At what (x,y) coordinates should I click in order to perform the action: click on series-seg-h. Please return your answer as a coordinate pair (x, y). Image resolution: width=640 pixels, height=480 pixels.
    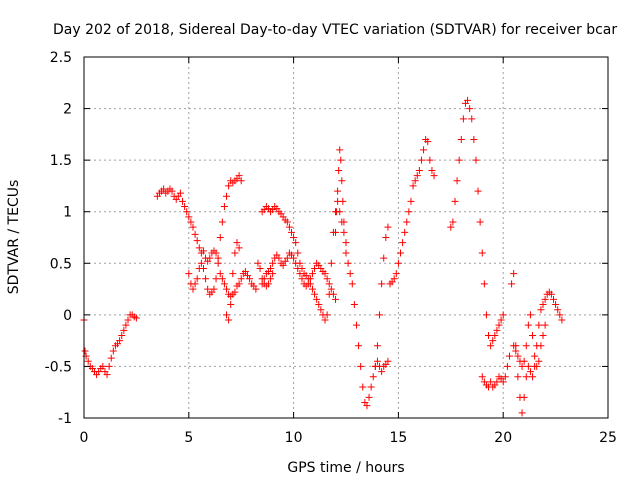
    Looking at the image, I should click on (367, 329).